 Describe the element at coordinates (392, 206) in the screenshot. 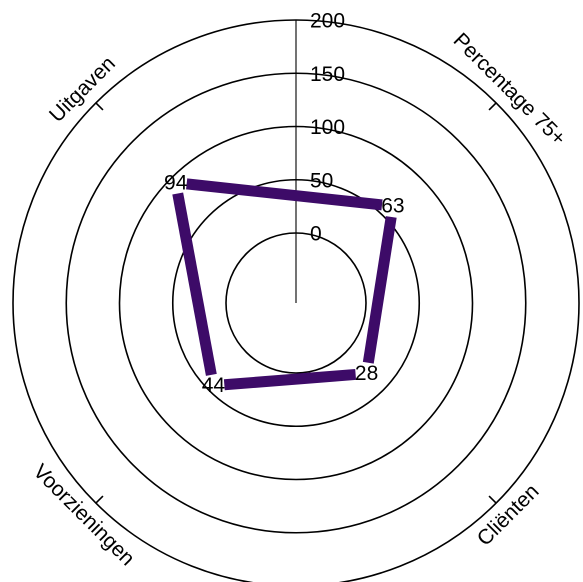

I see `data-label-percentage-75-: 63` at that location.